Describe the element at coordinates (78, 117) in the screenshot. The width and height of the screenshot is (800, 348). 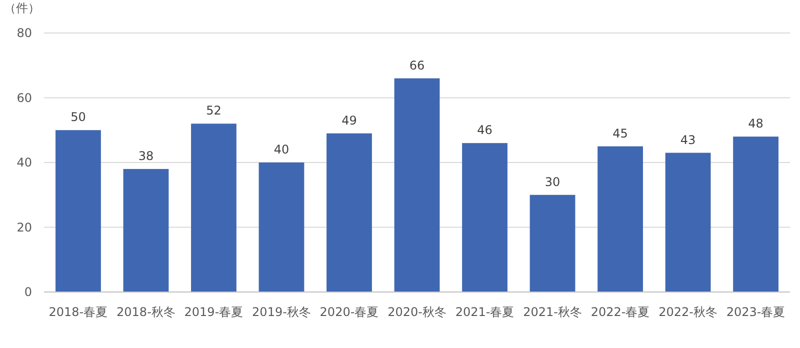
I see `data-label: 50` at that location.